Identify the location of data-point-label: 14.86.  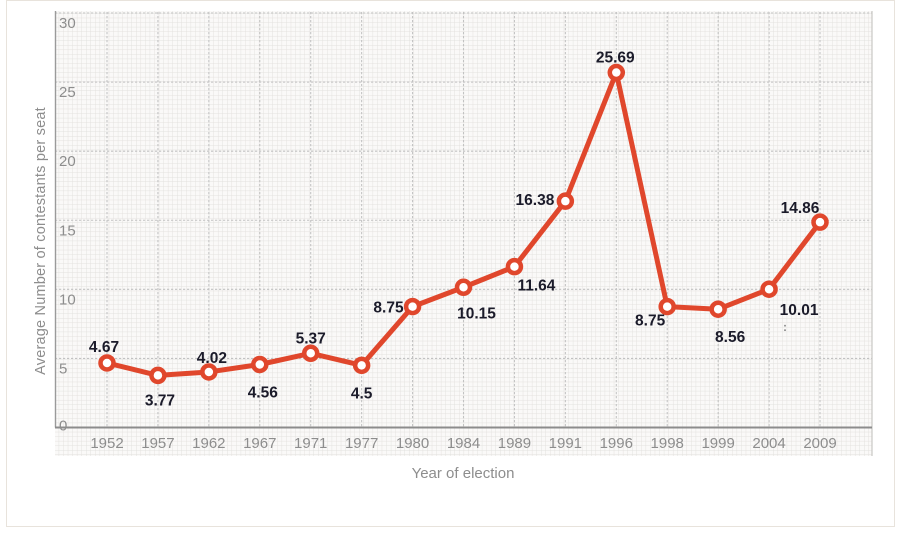
(800, 208).